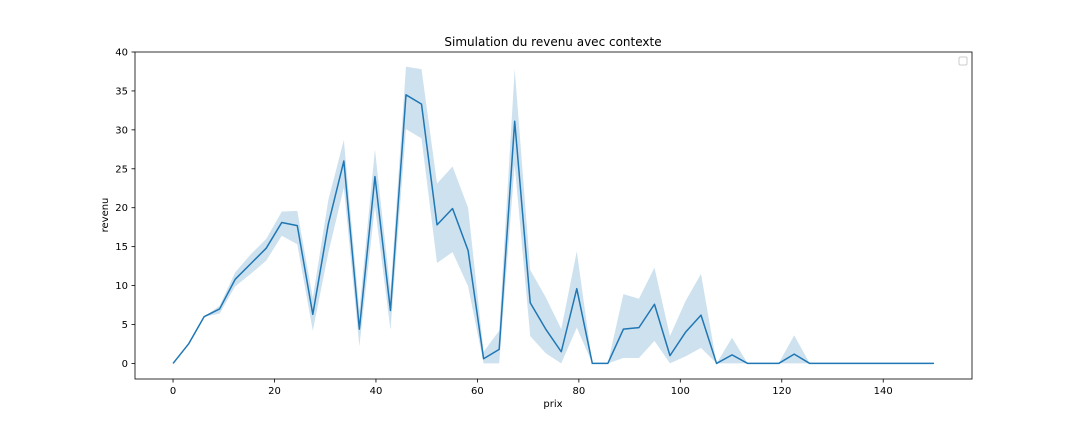 This screenshot has height=432, width=1080. I want to click on x-tick-label: 60, so click(477, 391).